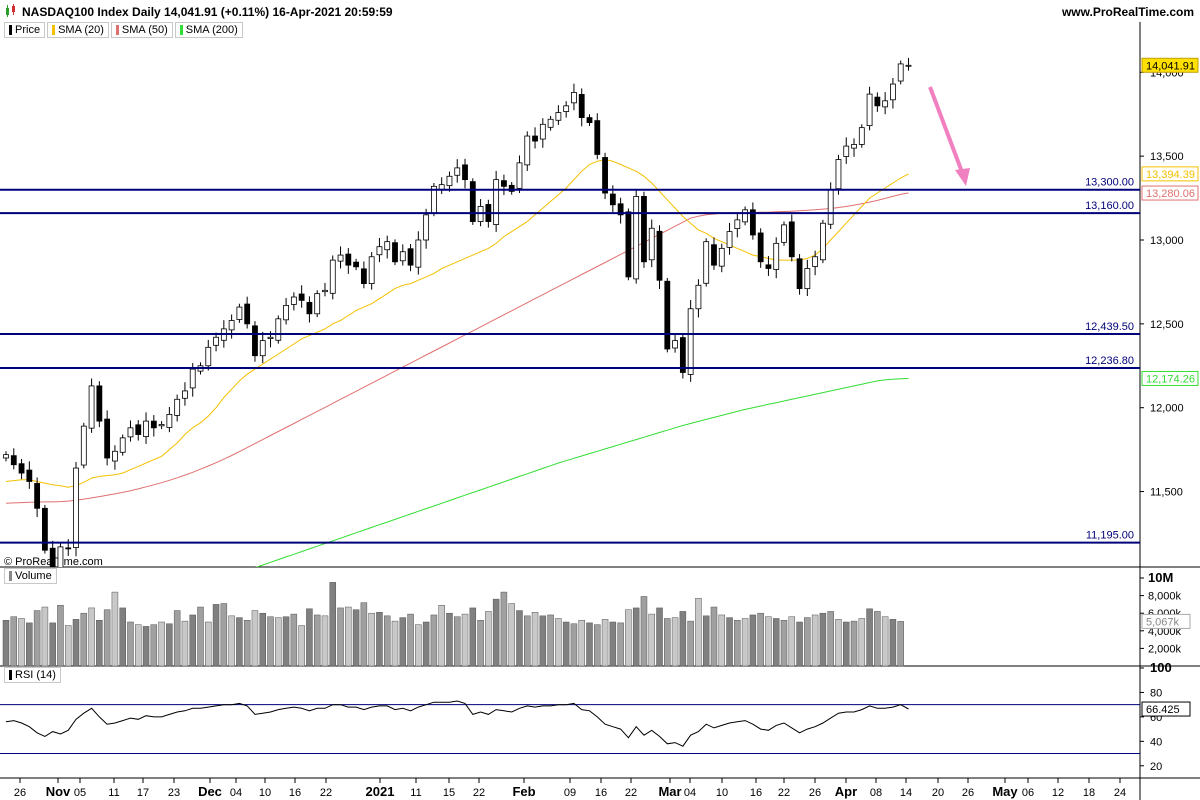 The width and height of the screenshot is (1200, 800). What do you see at coordinates (1028, 793) in the screenshot?
I see `x-tick-label: 06` at bounding box center [1028, 793].